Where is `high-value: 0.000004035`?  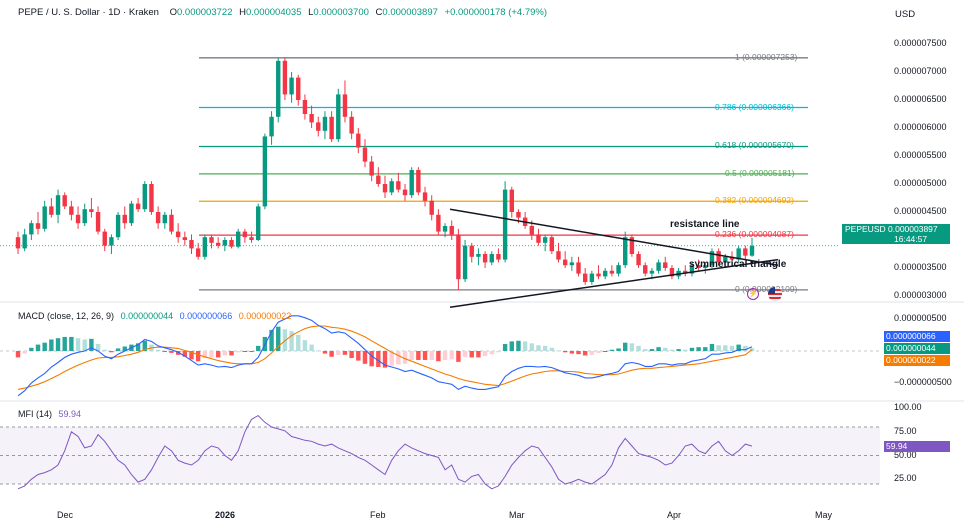
high-value: 0.000004035 is located at coordinates (274, 12).